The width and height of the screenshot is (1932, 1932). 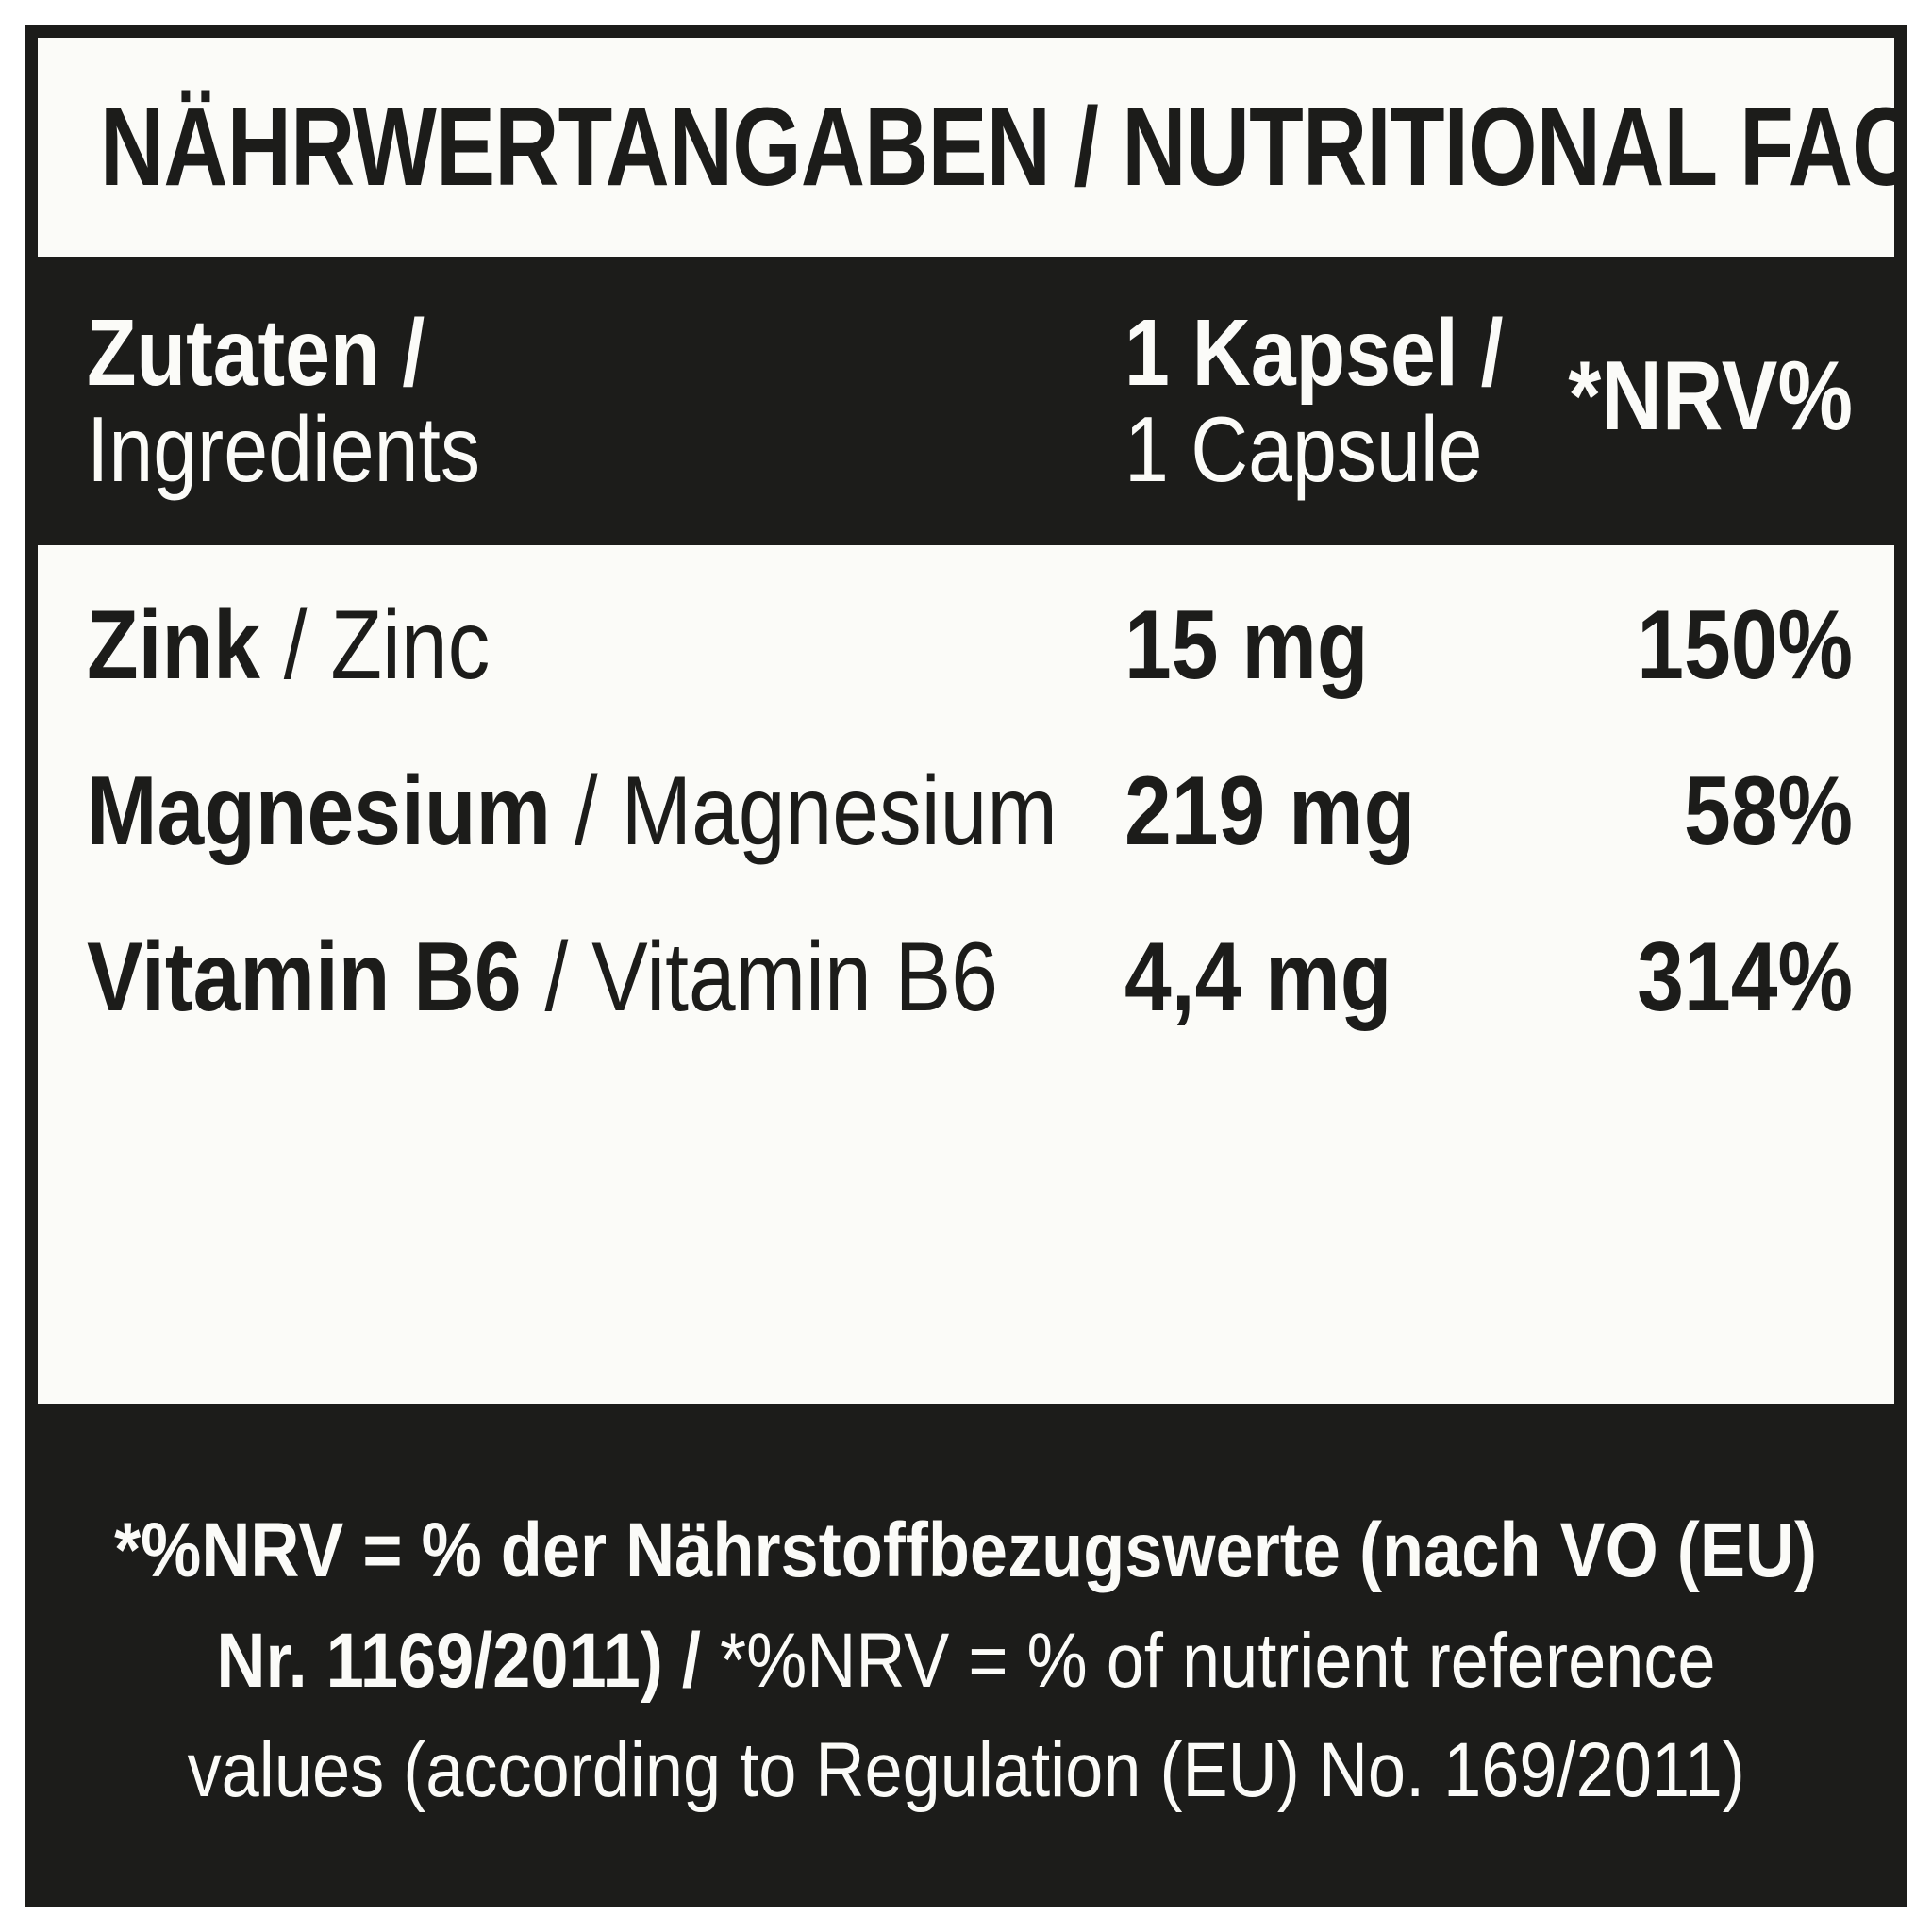 What do you see at coordinates (1304, 450) in the screenshot?
I see `column-header-serving-en: 1 Capsule` at bounding box center [1304, 450].